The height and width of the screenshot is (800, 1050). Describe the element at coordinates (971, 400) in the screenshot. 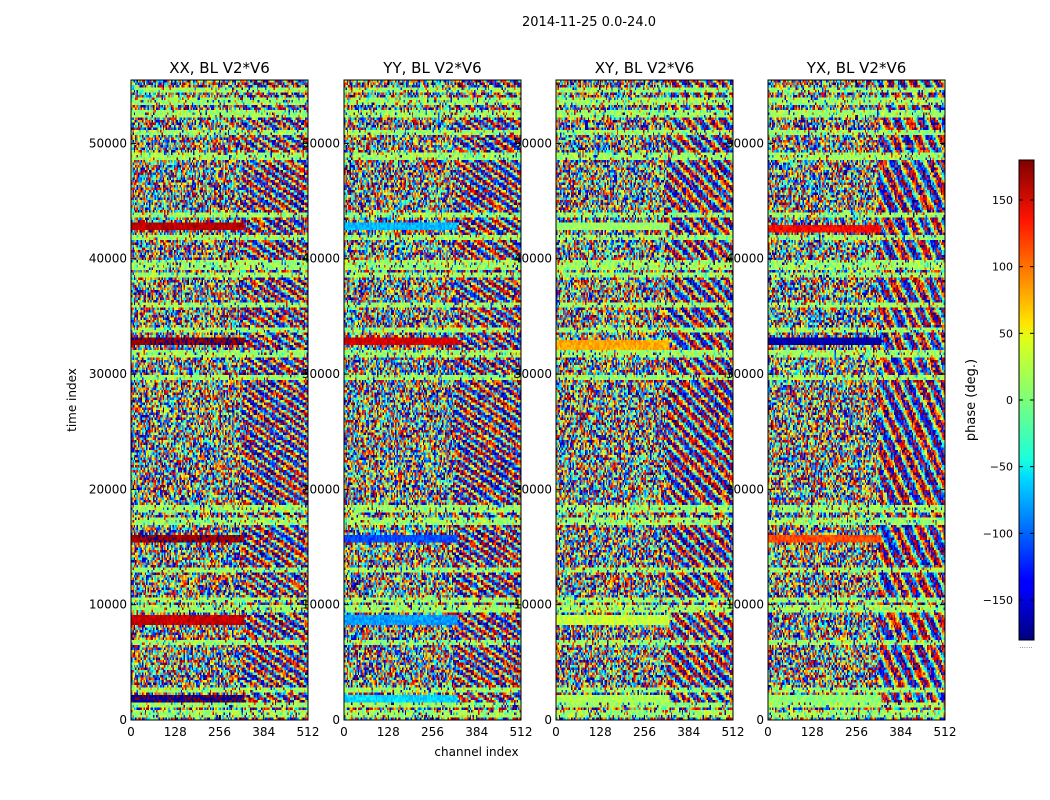

I see `colorbar-label: phase (deg.)` at that location.